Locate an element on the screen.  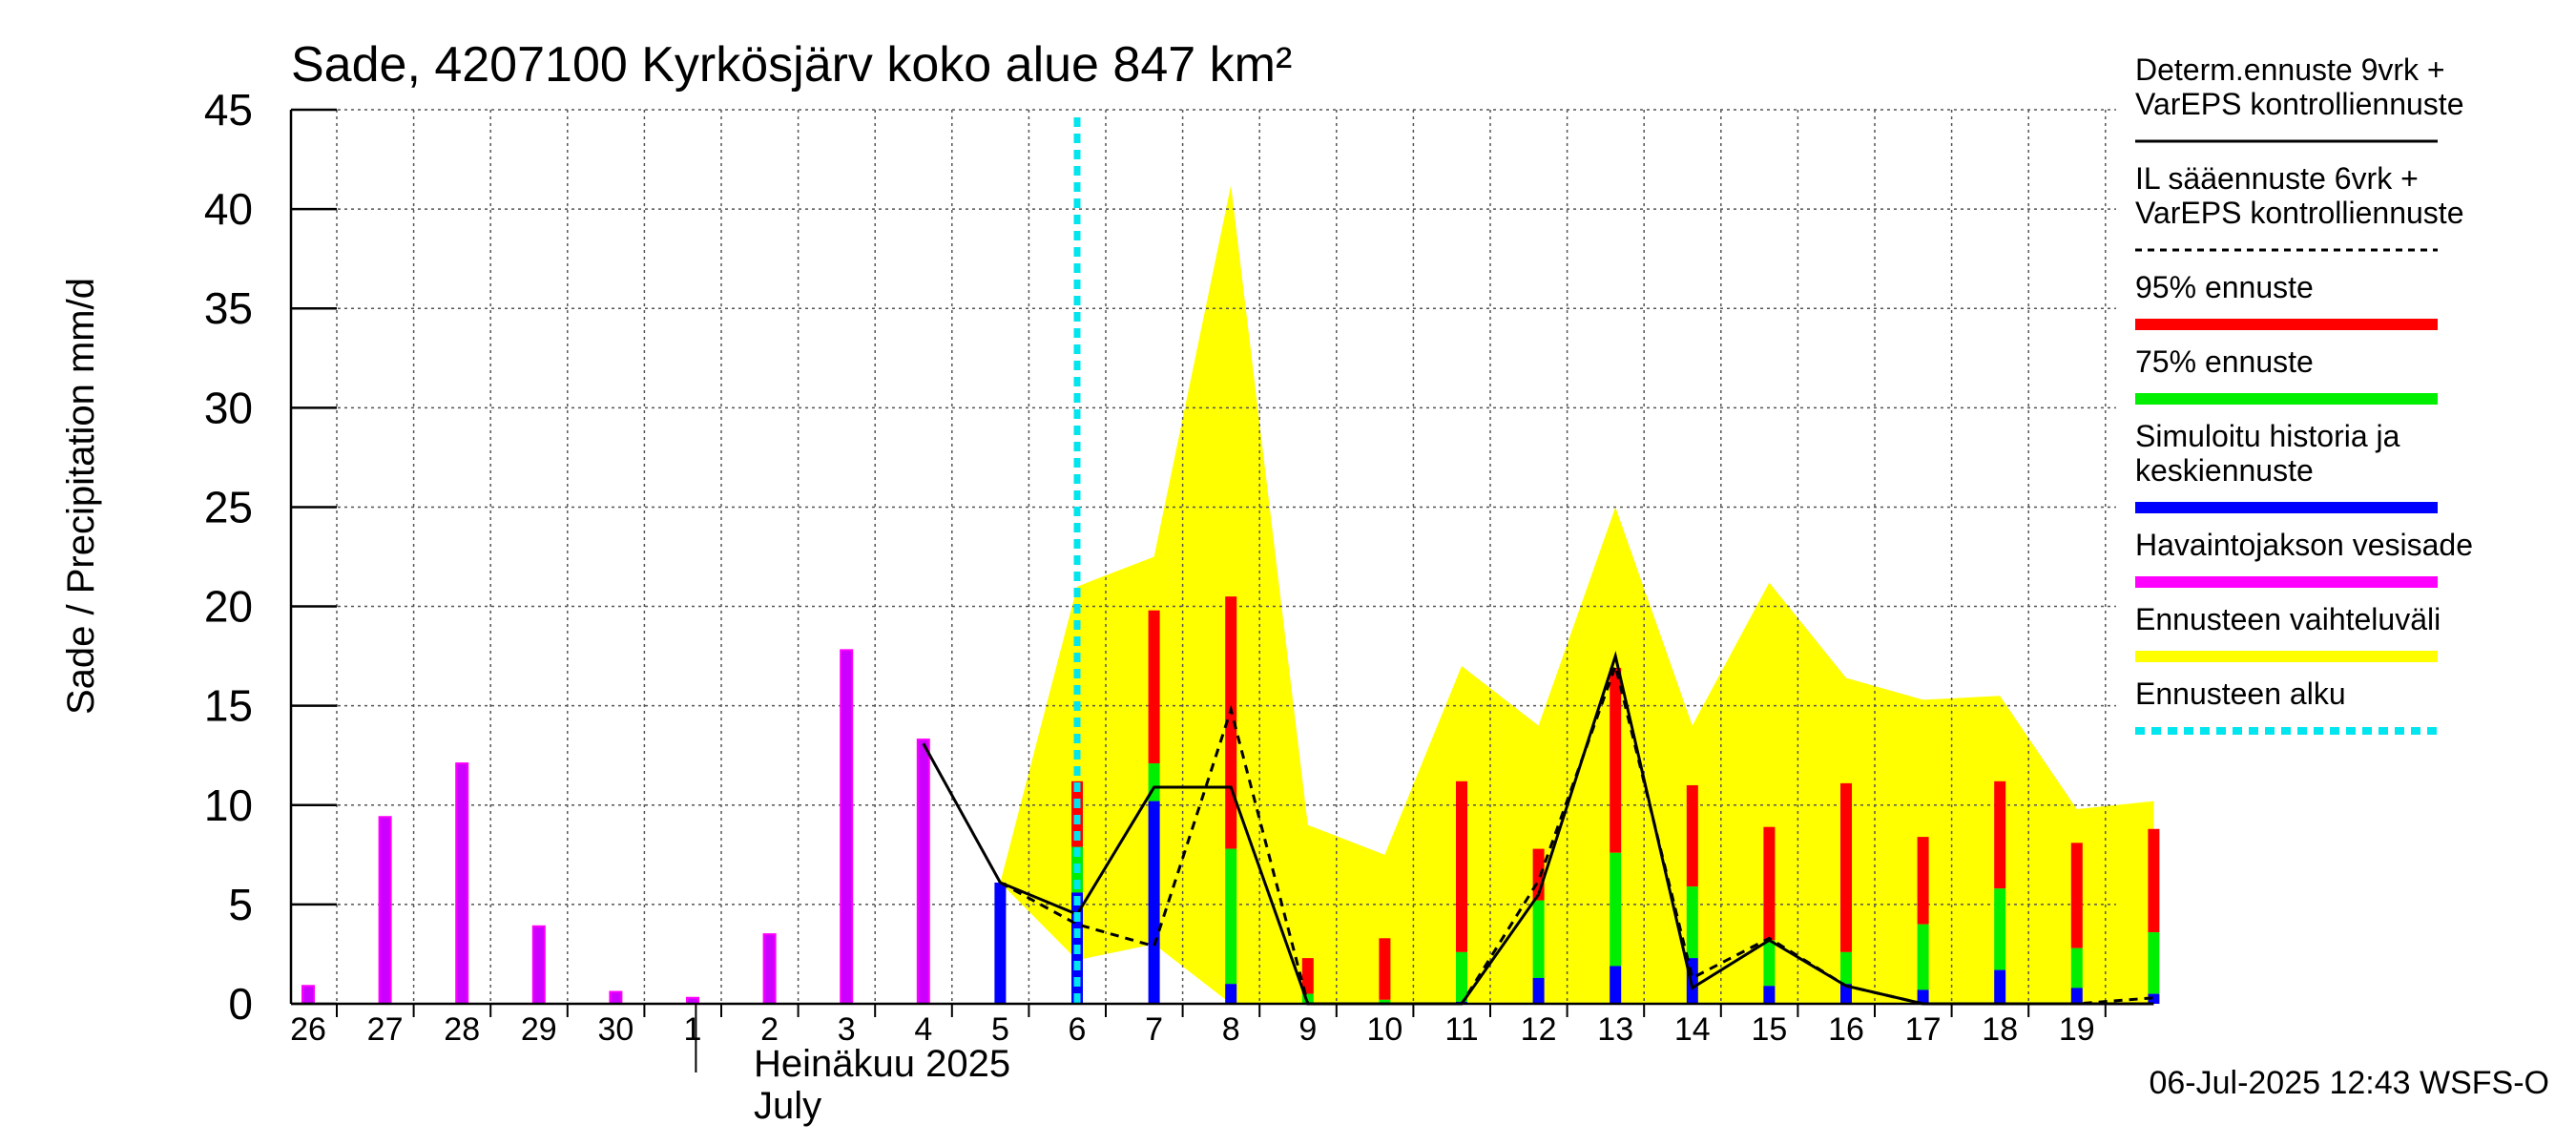
y-tick-label: 10 is located at coordinates (228, 806).